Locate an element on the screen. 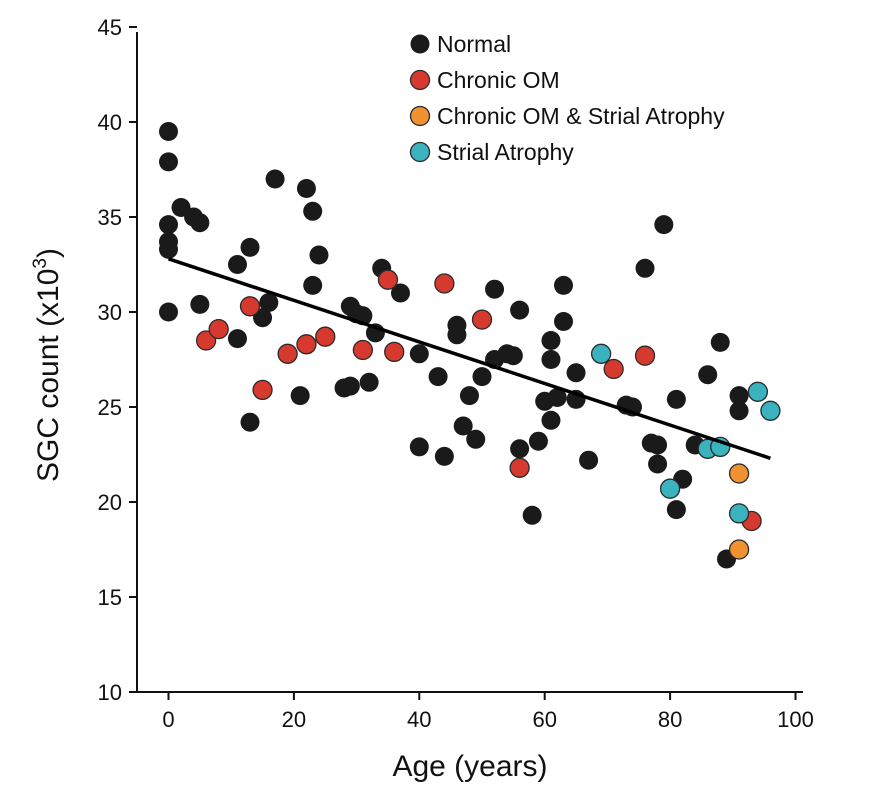 This screenshot has height=798, width=874. y-axis: 10 15 20 25 30 35 40 45 is located at coordinates (118, 360).